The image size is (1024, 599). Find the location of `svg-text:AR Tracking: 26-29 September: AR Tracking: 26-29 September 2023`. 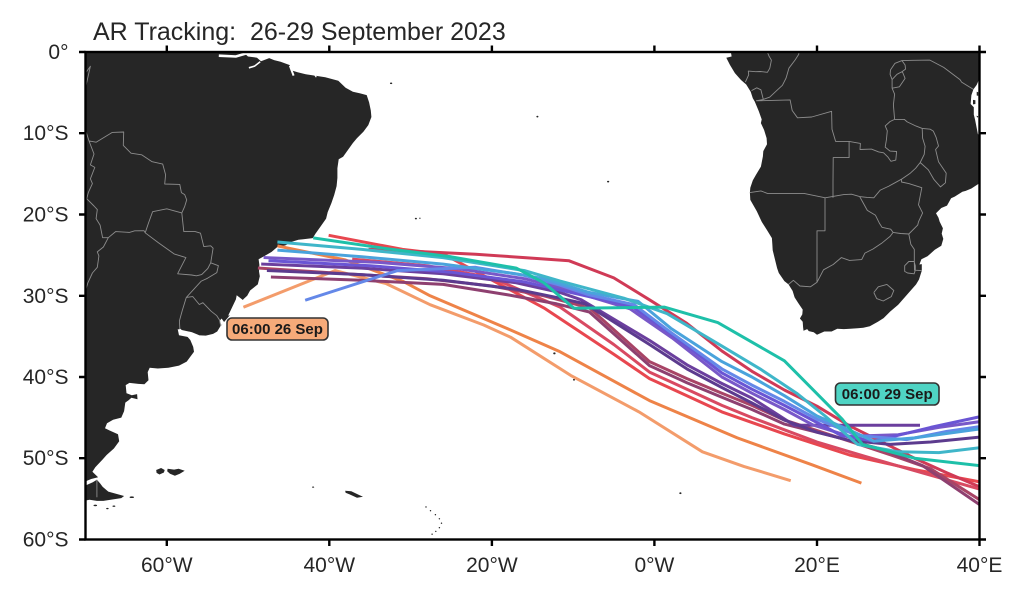

svg-text:AR Tracking: 26-29 September: AR Tracking: 26-29 September 2023 is located at coordinates (299, 32).